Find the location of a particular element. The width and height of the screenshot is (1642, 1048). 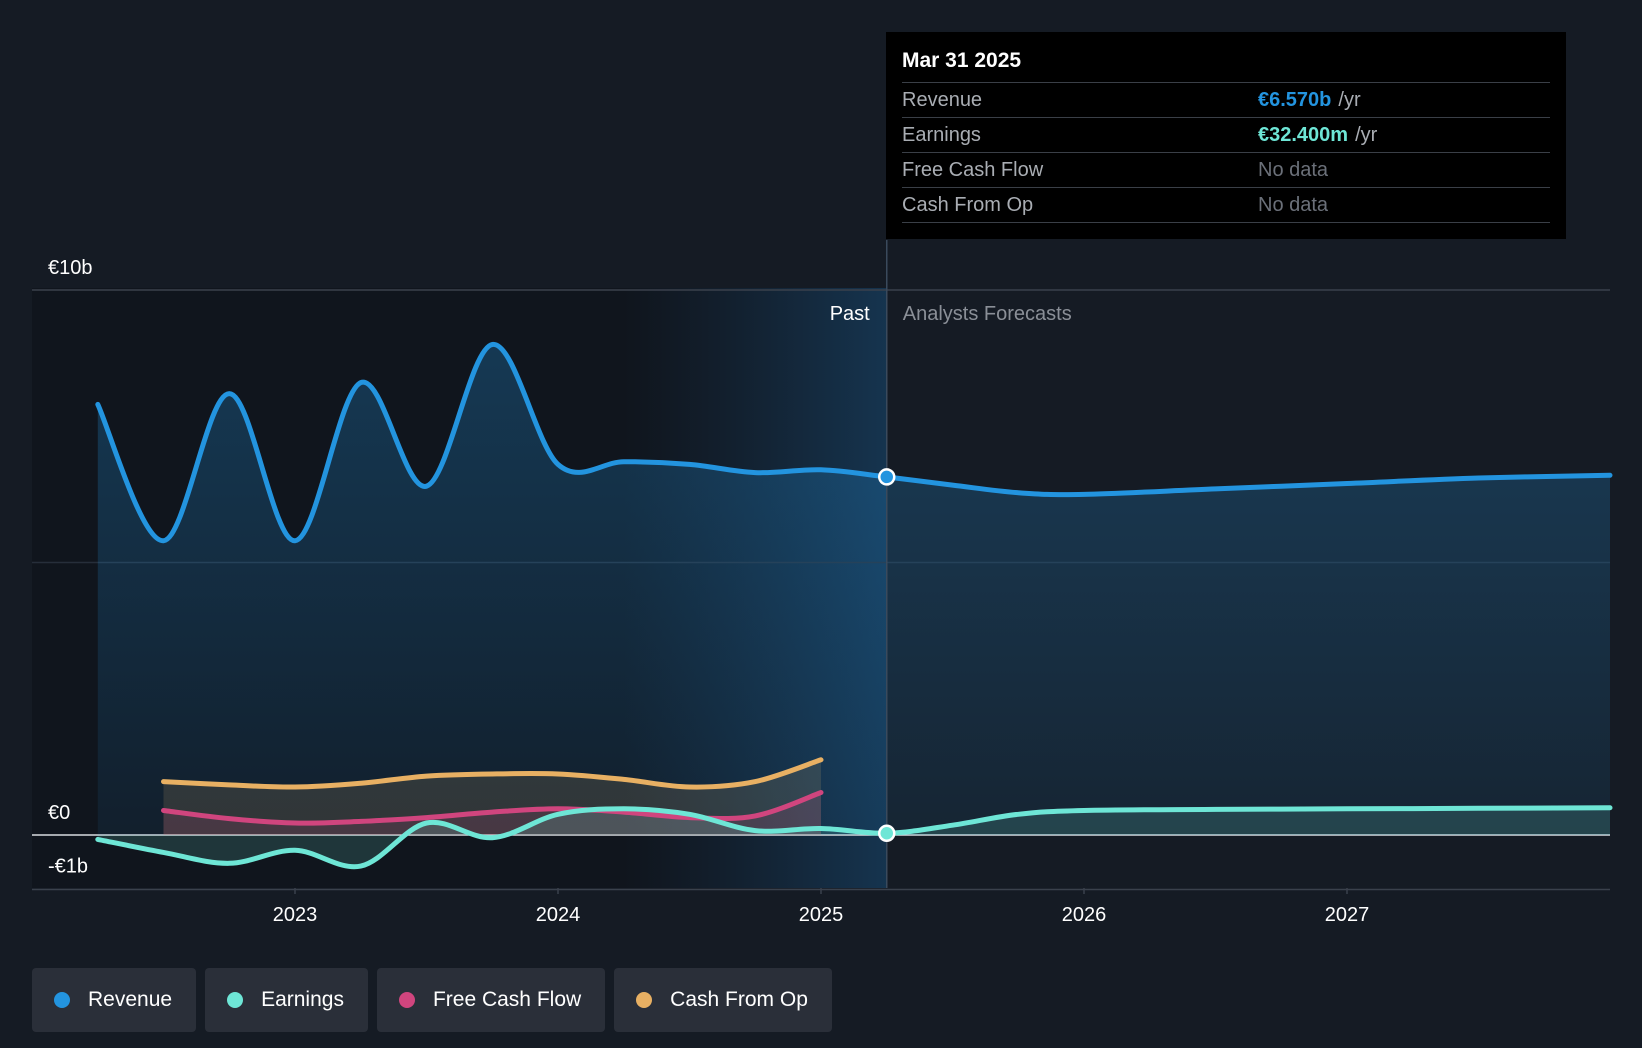

x-tick-label: 2024 is located at coordinates (558, 915).